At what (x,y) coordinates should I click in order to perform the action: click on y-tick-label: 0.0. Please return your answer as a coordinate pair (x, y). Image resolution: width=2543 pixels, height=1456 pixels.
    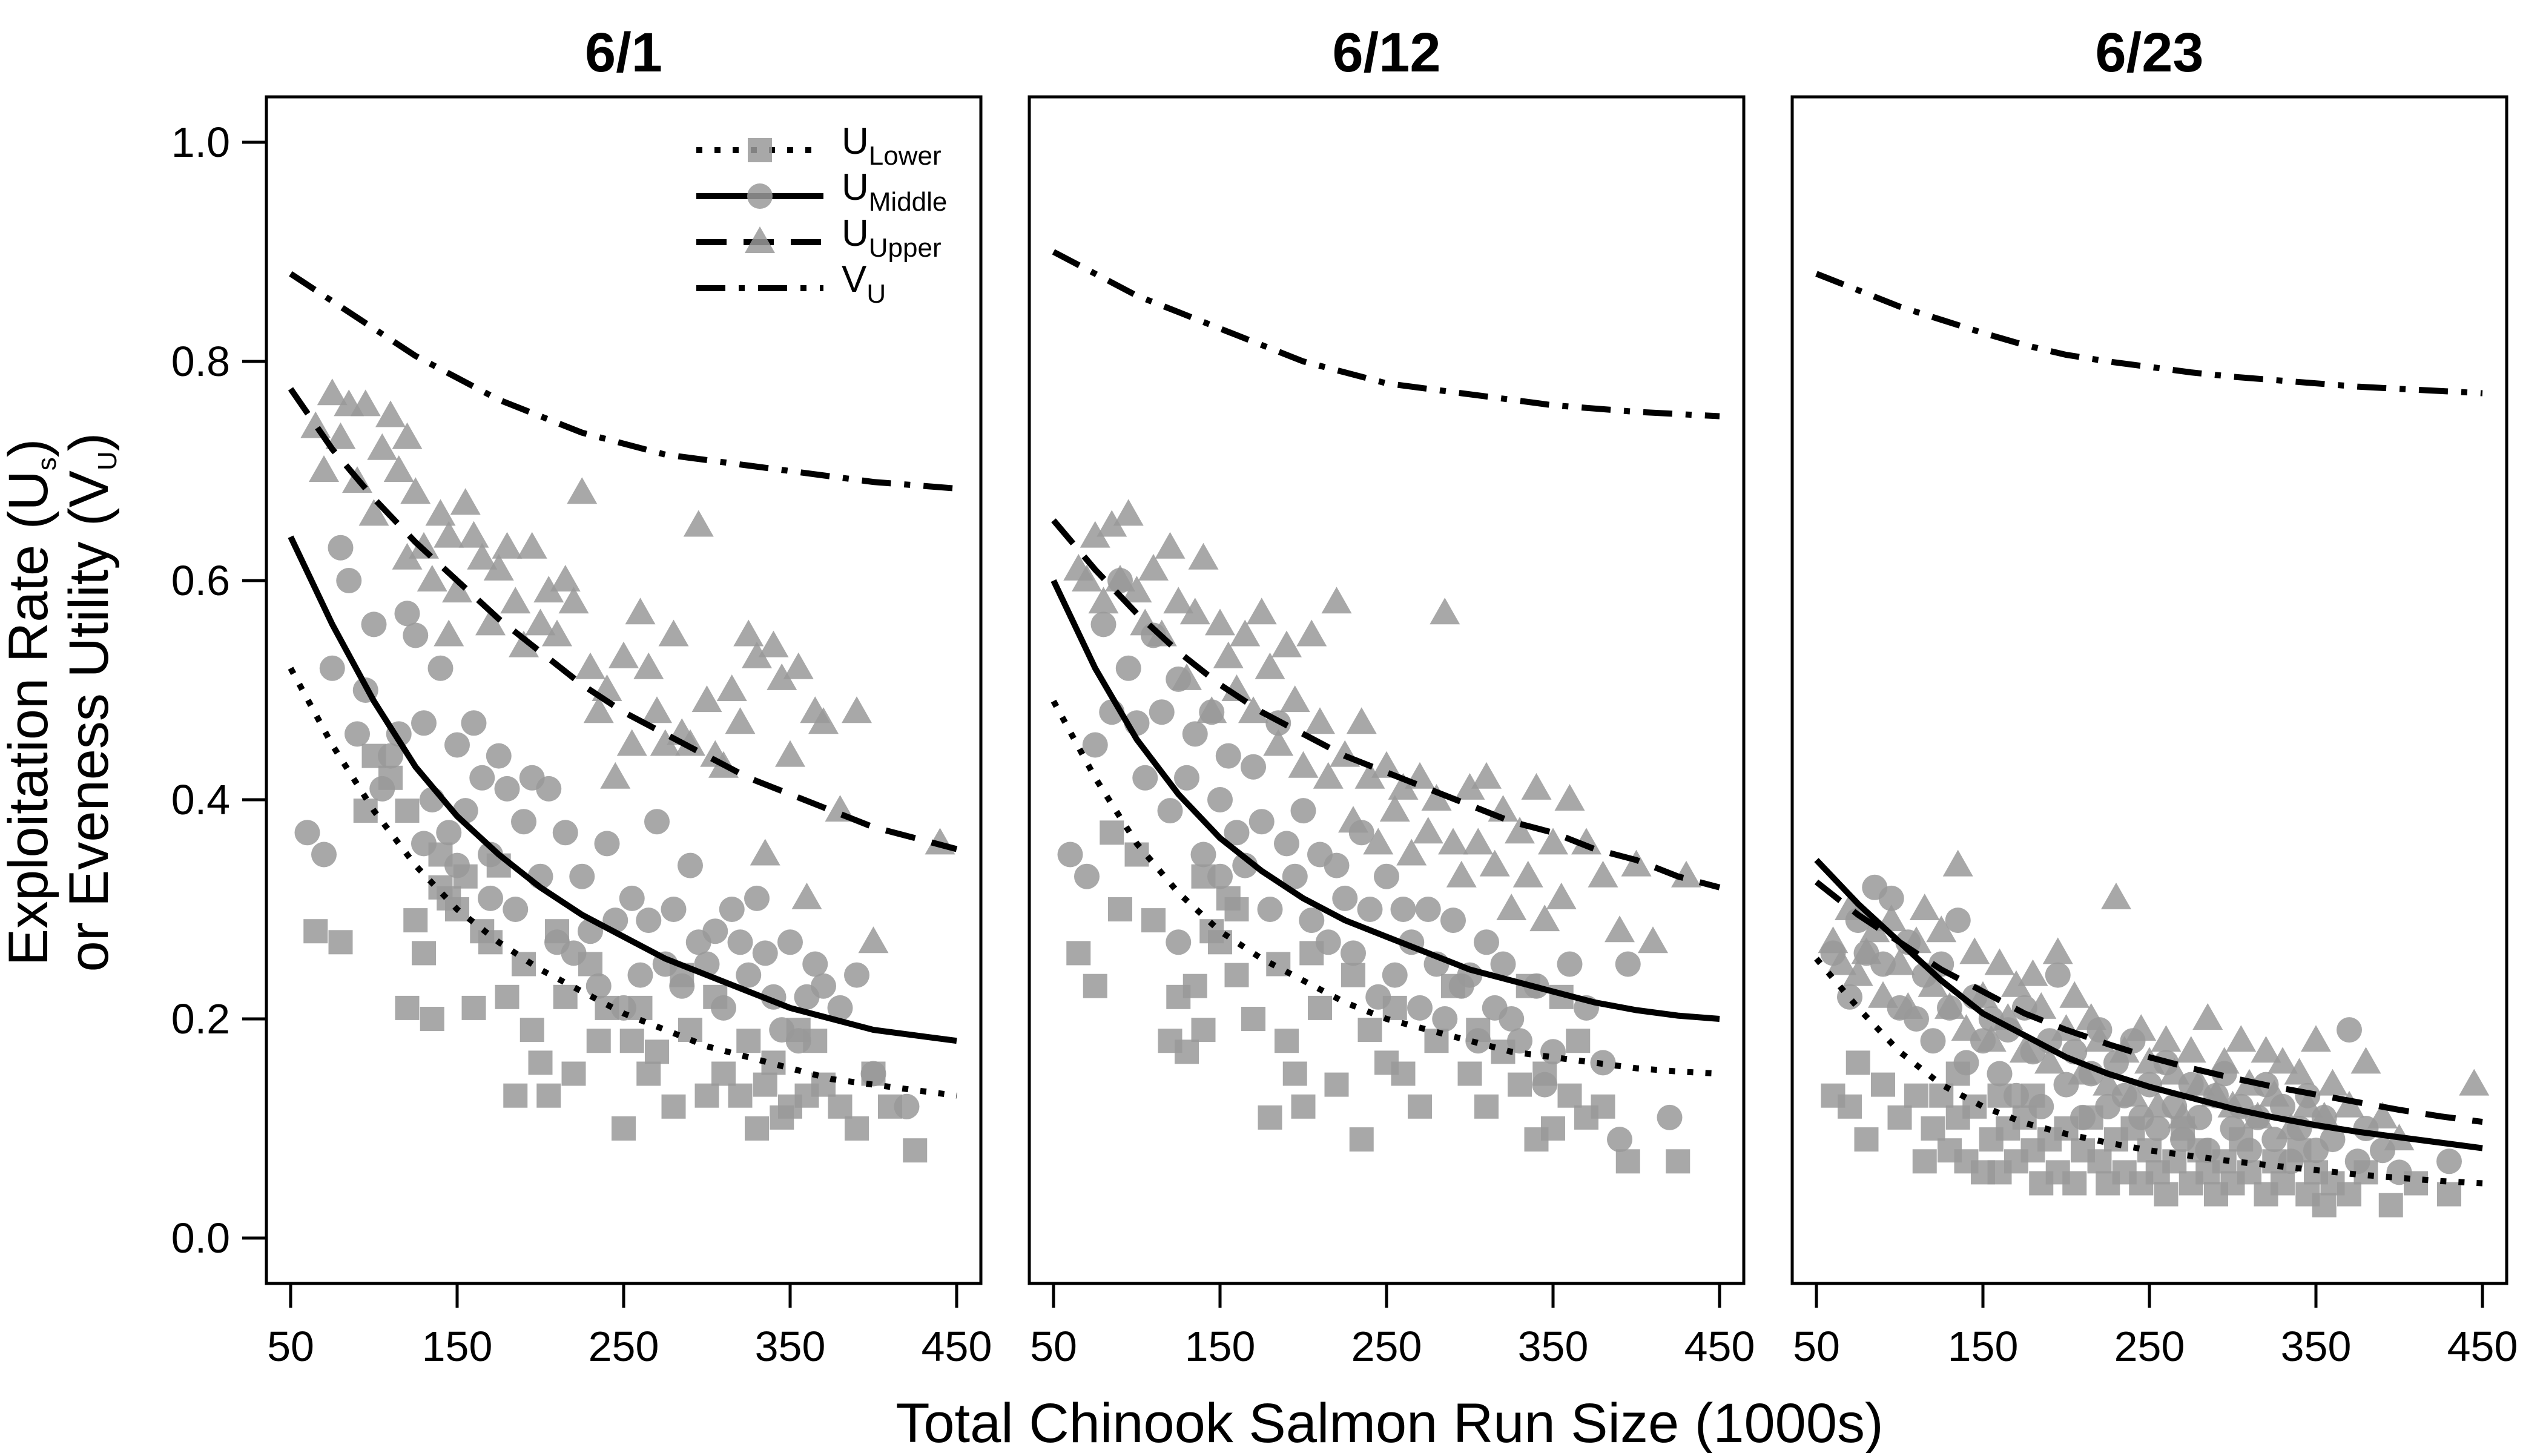
    Looking at the image, I should click on (201, 1238).